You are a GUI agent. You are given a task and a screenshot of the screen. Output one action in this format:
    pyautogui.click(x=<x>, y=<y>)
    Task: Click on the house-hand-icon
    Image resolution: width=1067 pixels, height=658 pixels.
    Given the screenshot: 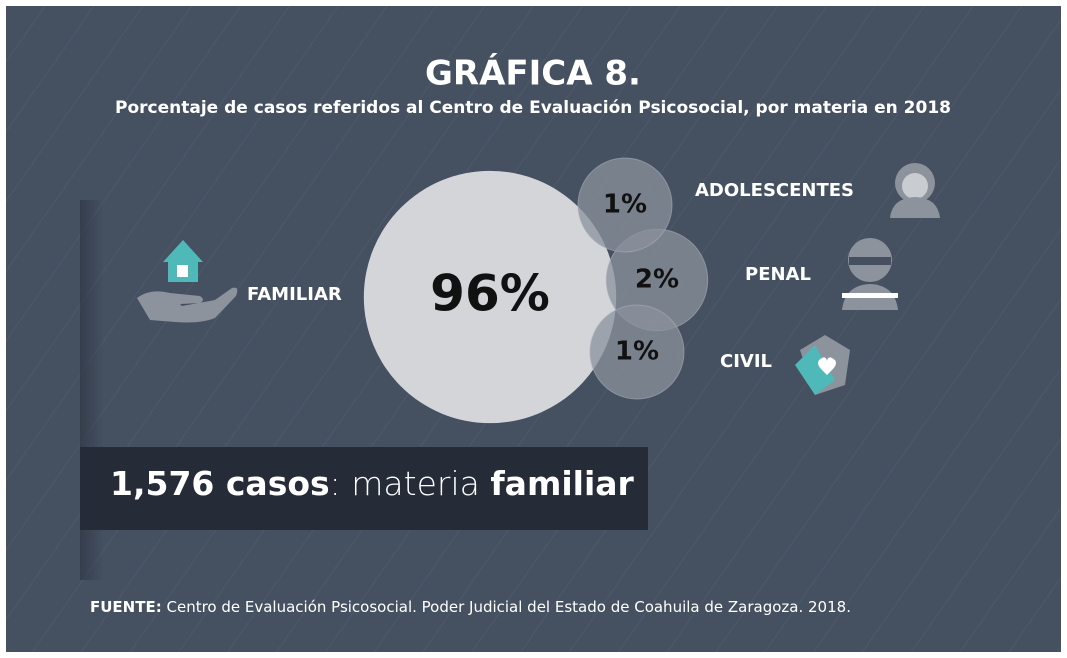 What is the action you would take?
    pyautogui.click(x=187, y=281)
    